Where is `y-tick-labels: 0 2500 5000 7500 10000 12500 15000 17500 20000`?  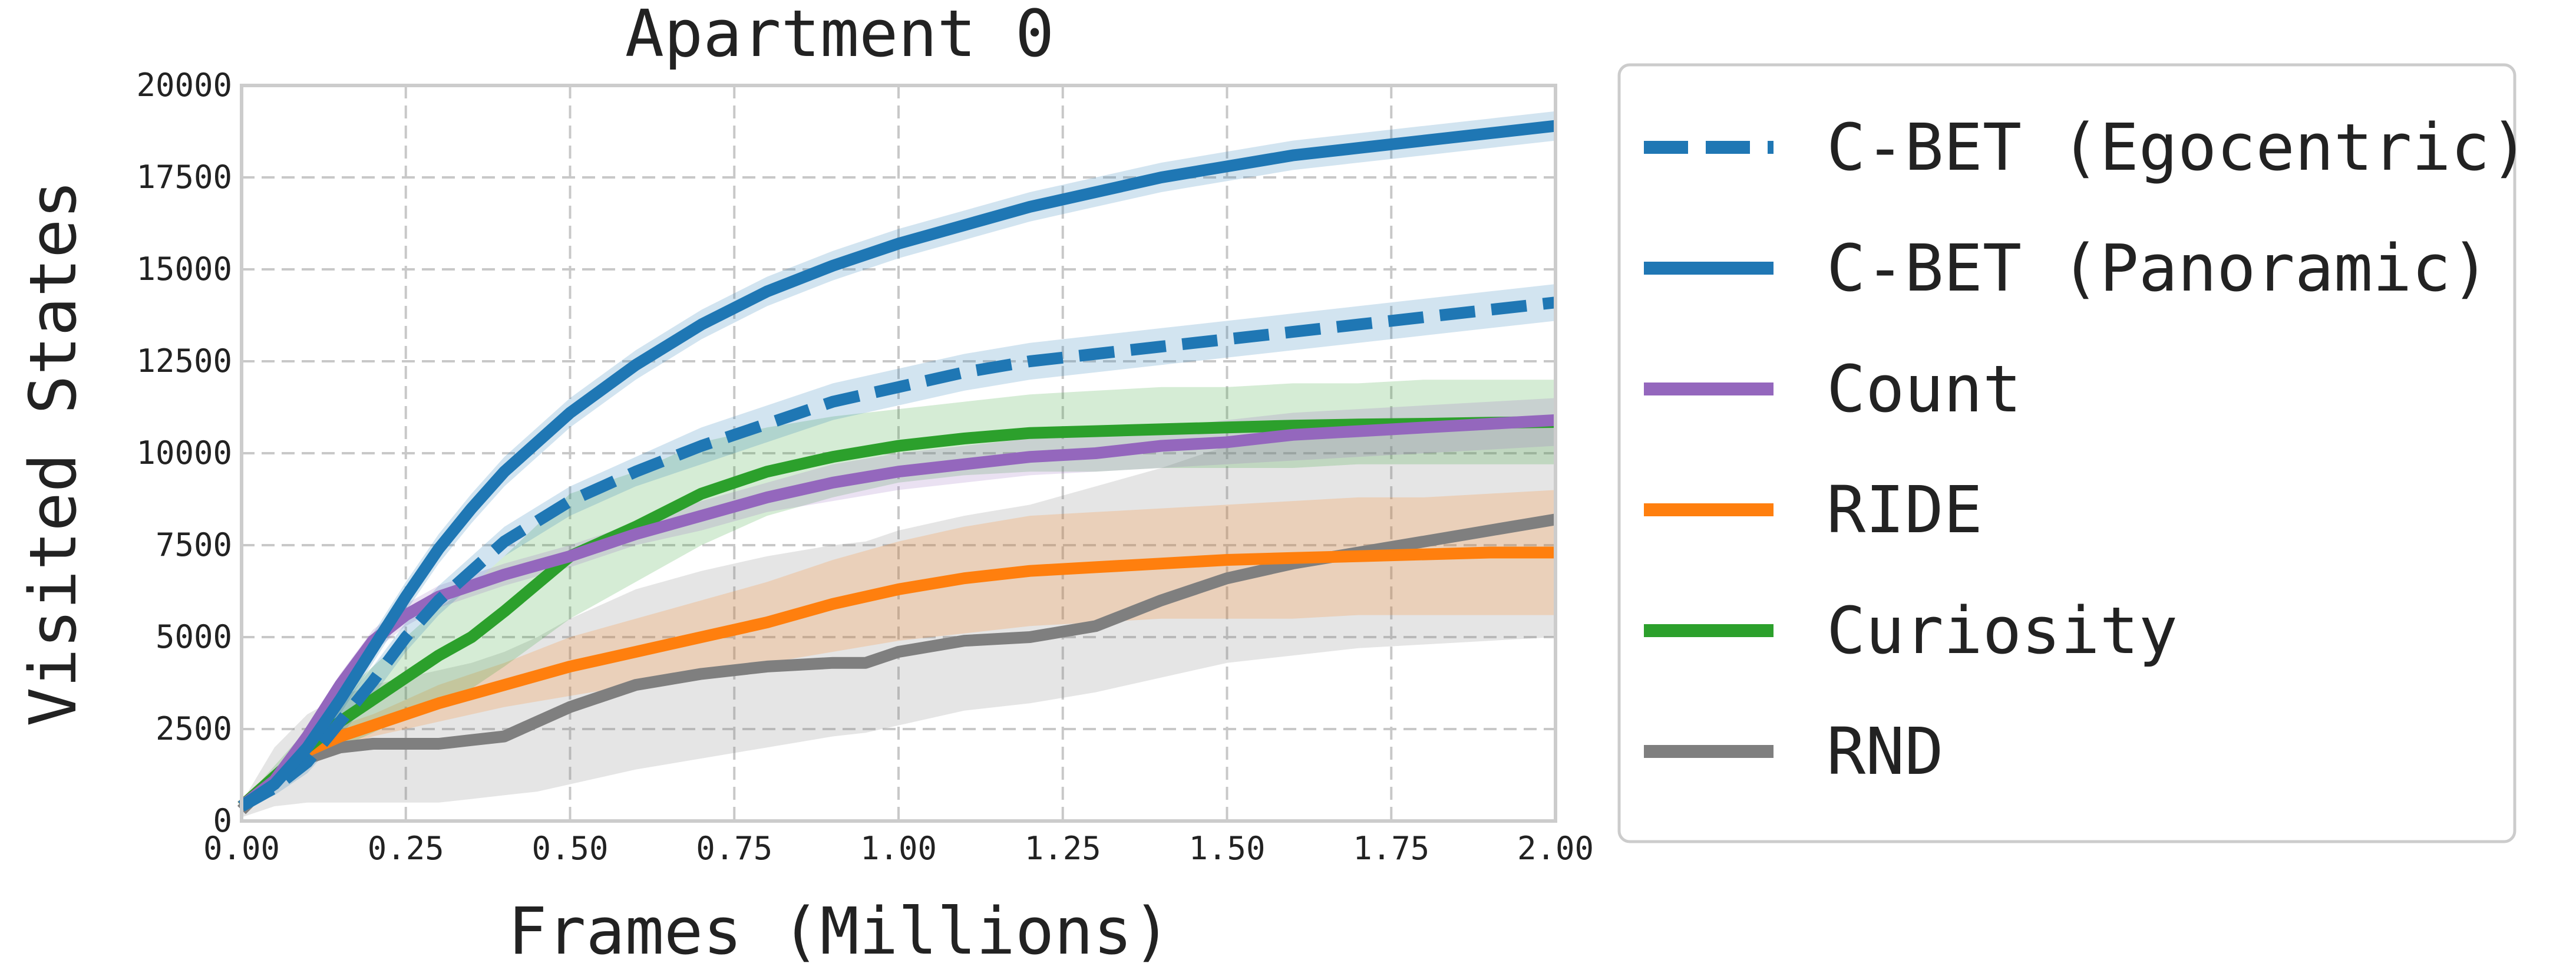
y-tick-labels: 0 2500 5000 7500 10000 12500 15000 17500 20000 is located at coordinates (184, 453).